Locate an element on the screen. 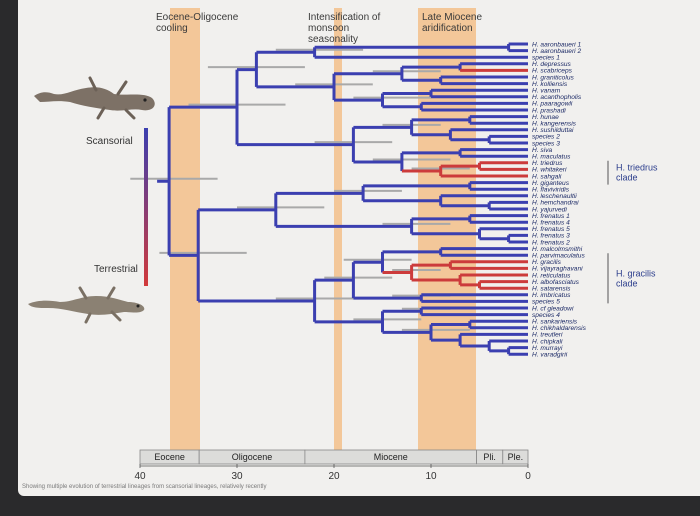 The width and height of the screenshot is (700, 516). legend-terrestrial-label: Terrestrial is located at coordinates (116, 269).